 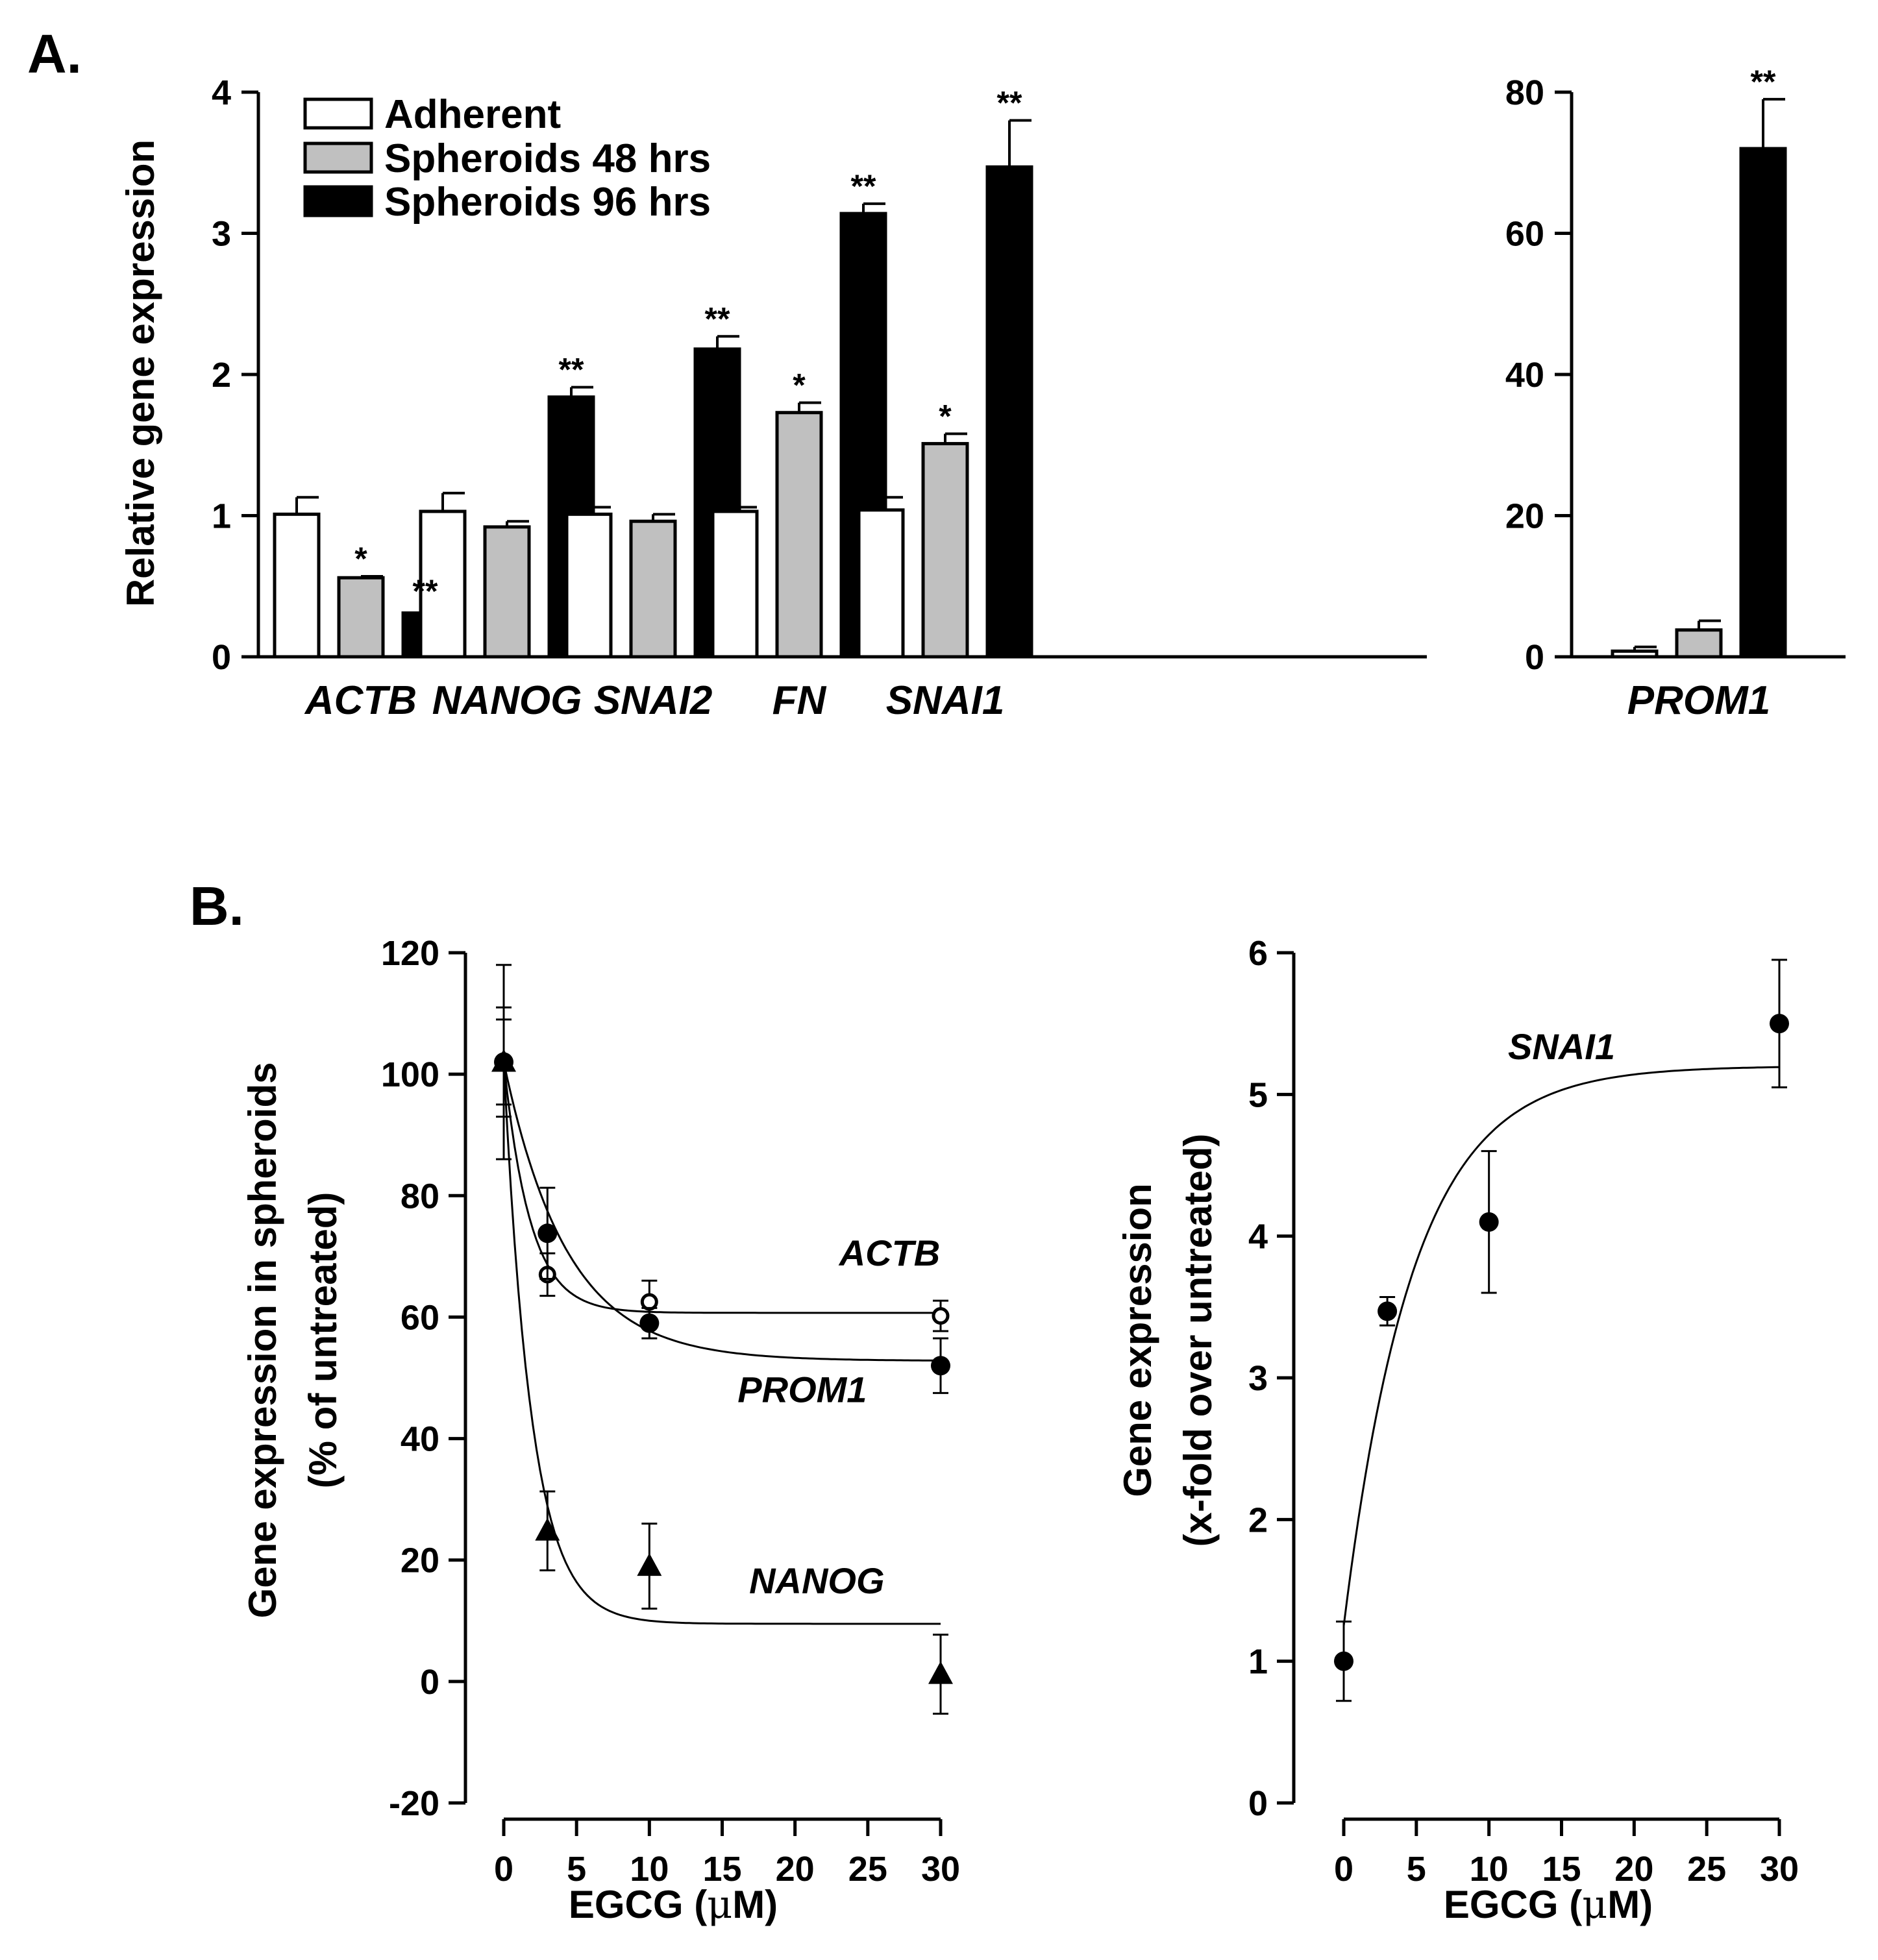 What do you see at coordinates (589, 585) in the screenshot?
I see `aL-bar-snai2-adherent` at bounding box center [589, 585].